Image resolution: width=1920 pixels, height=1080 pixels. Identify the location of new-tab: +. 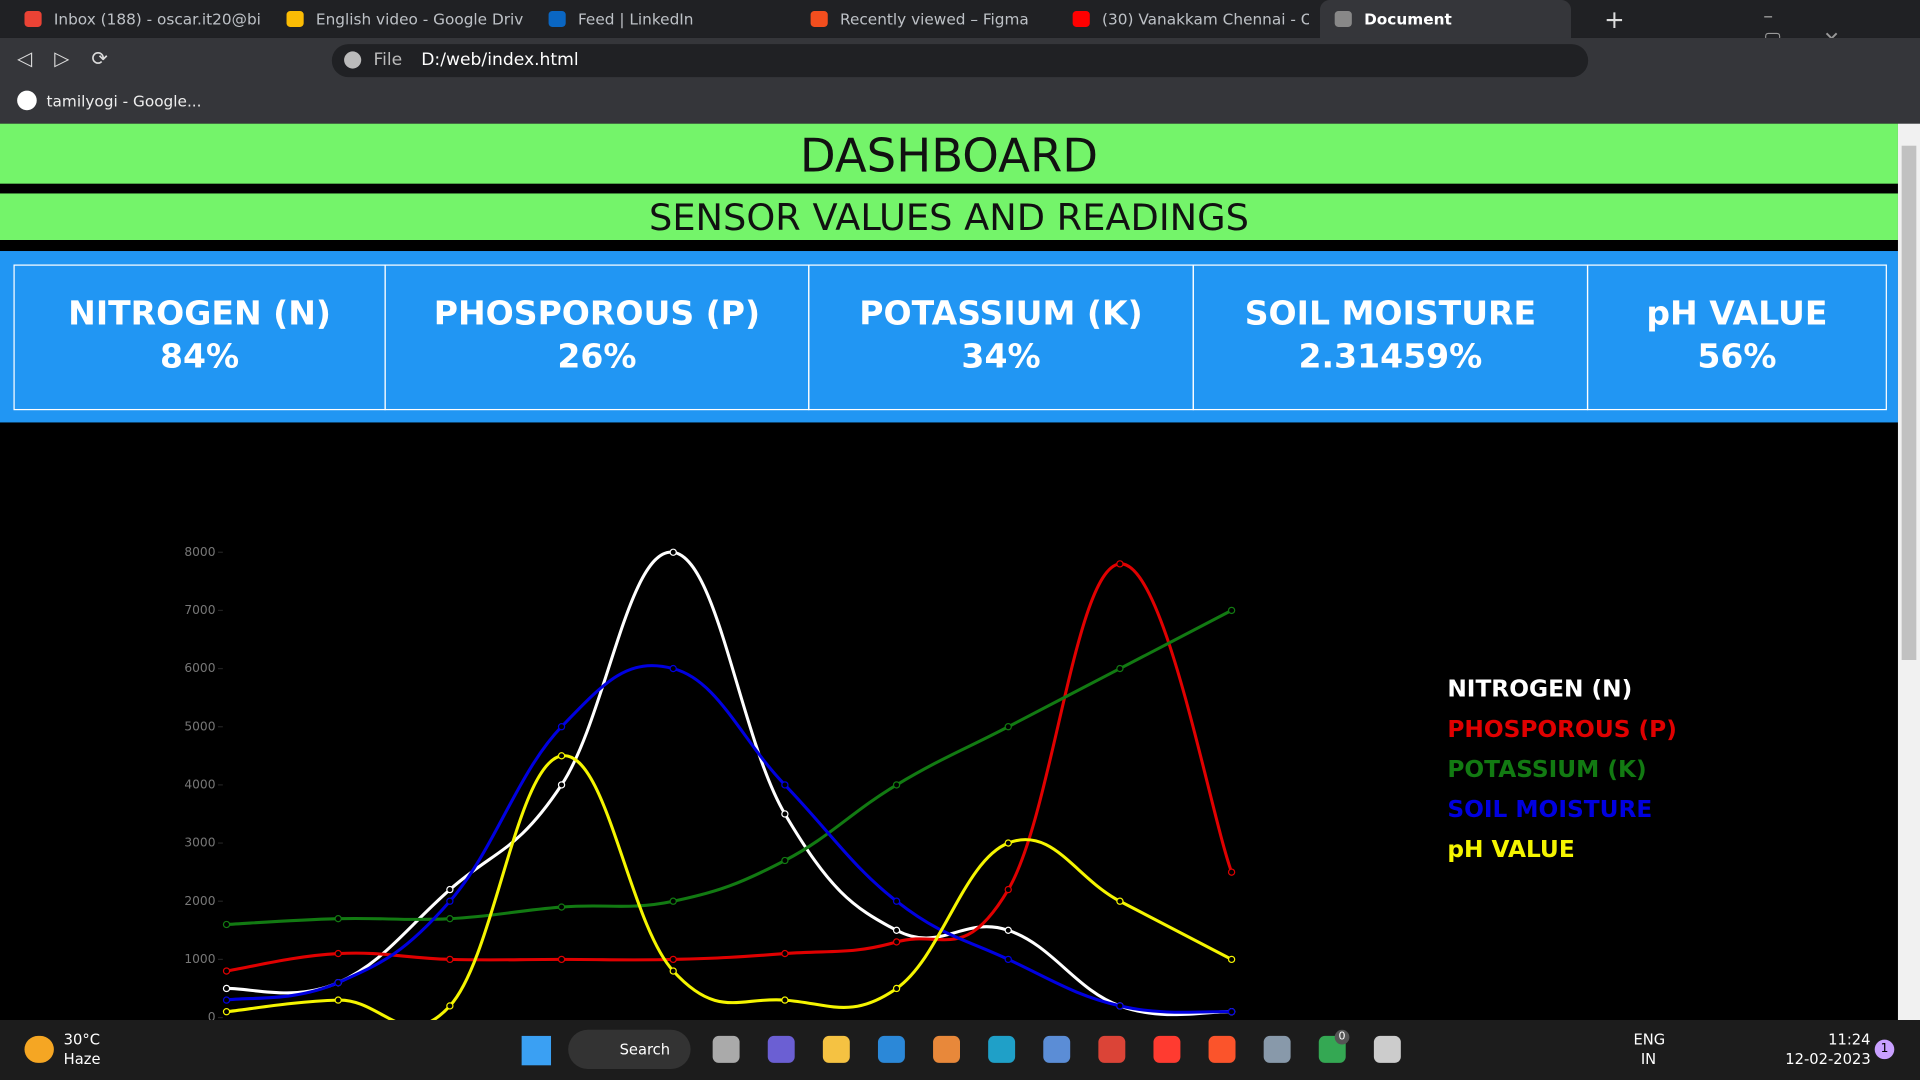
(1614, 19).